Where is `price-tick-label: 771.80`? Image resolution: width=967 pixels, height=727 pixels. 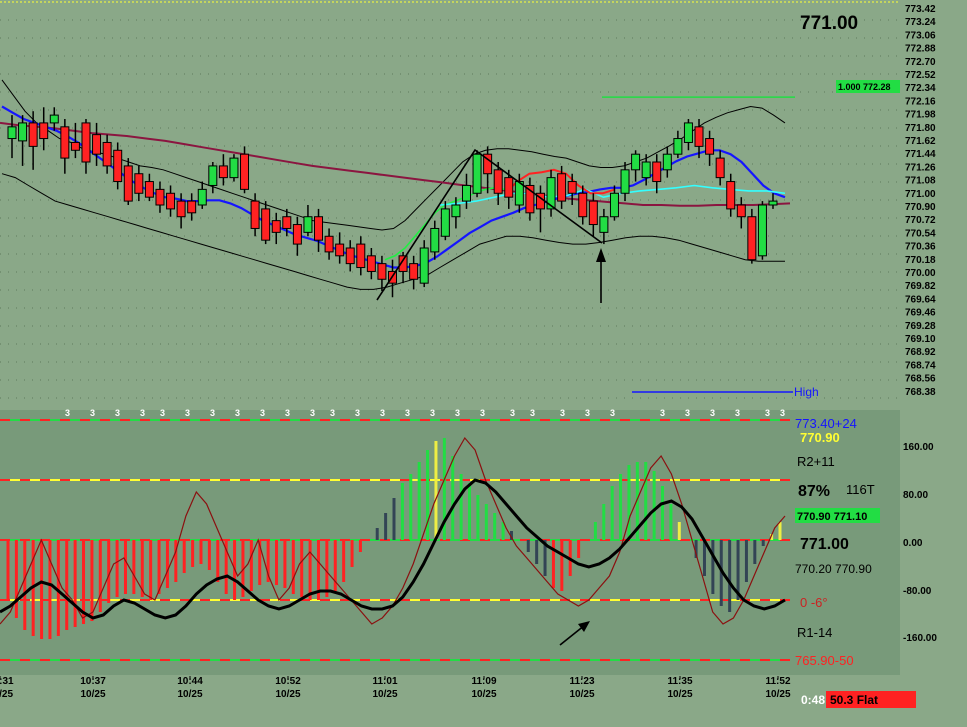 price-tick-label: 771.80 is located at coordinates (920, 128).